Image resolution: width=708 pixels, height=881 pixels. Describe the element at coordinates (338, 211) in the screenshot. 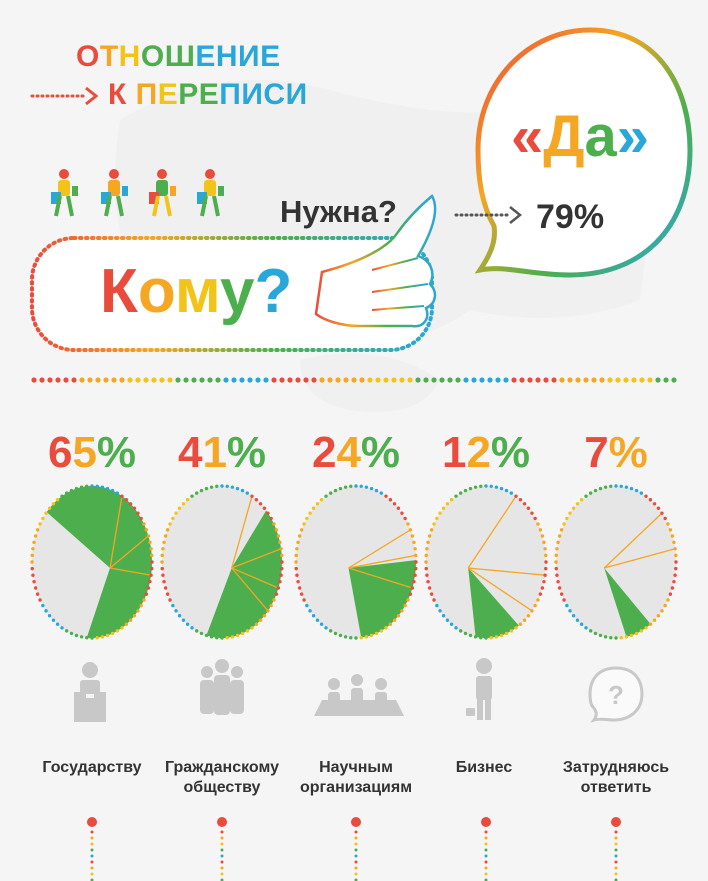

I see `question-needed: Нужна?` at that location.